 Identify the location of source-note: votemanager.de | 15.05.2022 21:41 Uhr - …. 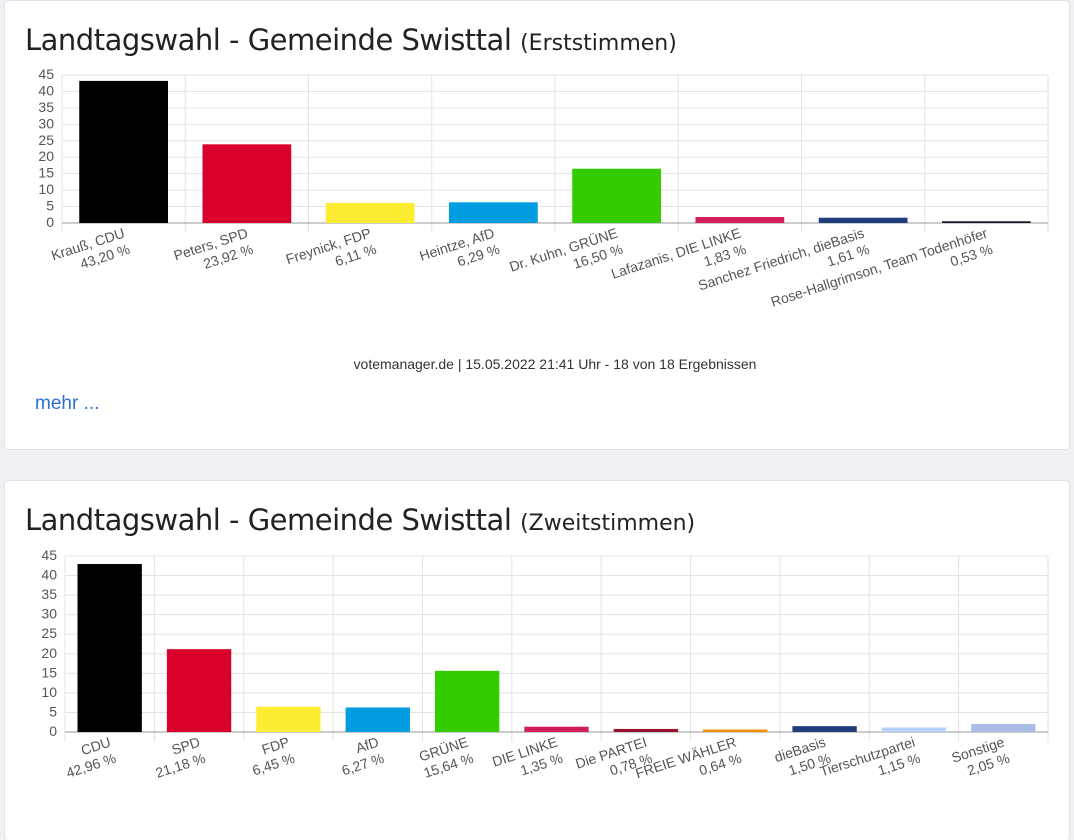
(555, 364).